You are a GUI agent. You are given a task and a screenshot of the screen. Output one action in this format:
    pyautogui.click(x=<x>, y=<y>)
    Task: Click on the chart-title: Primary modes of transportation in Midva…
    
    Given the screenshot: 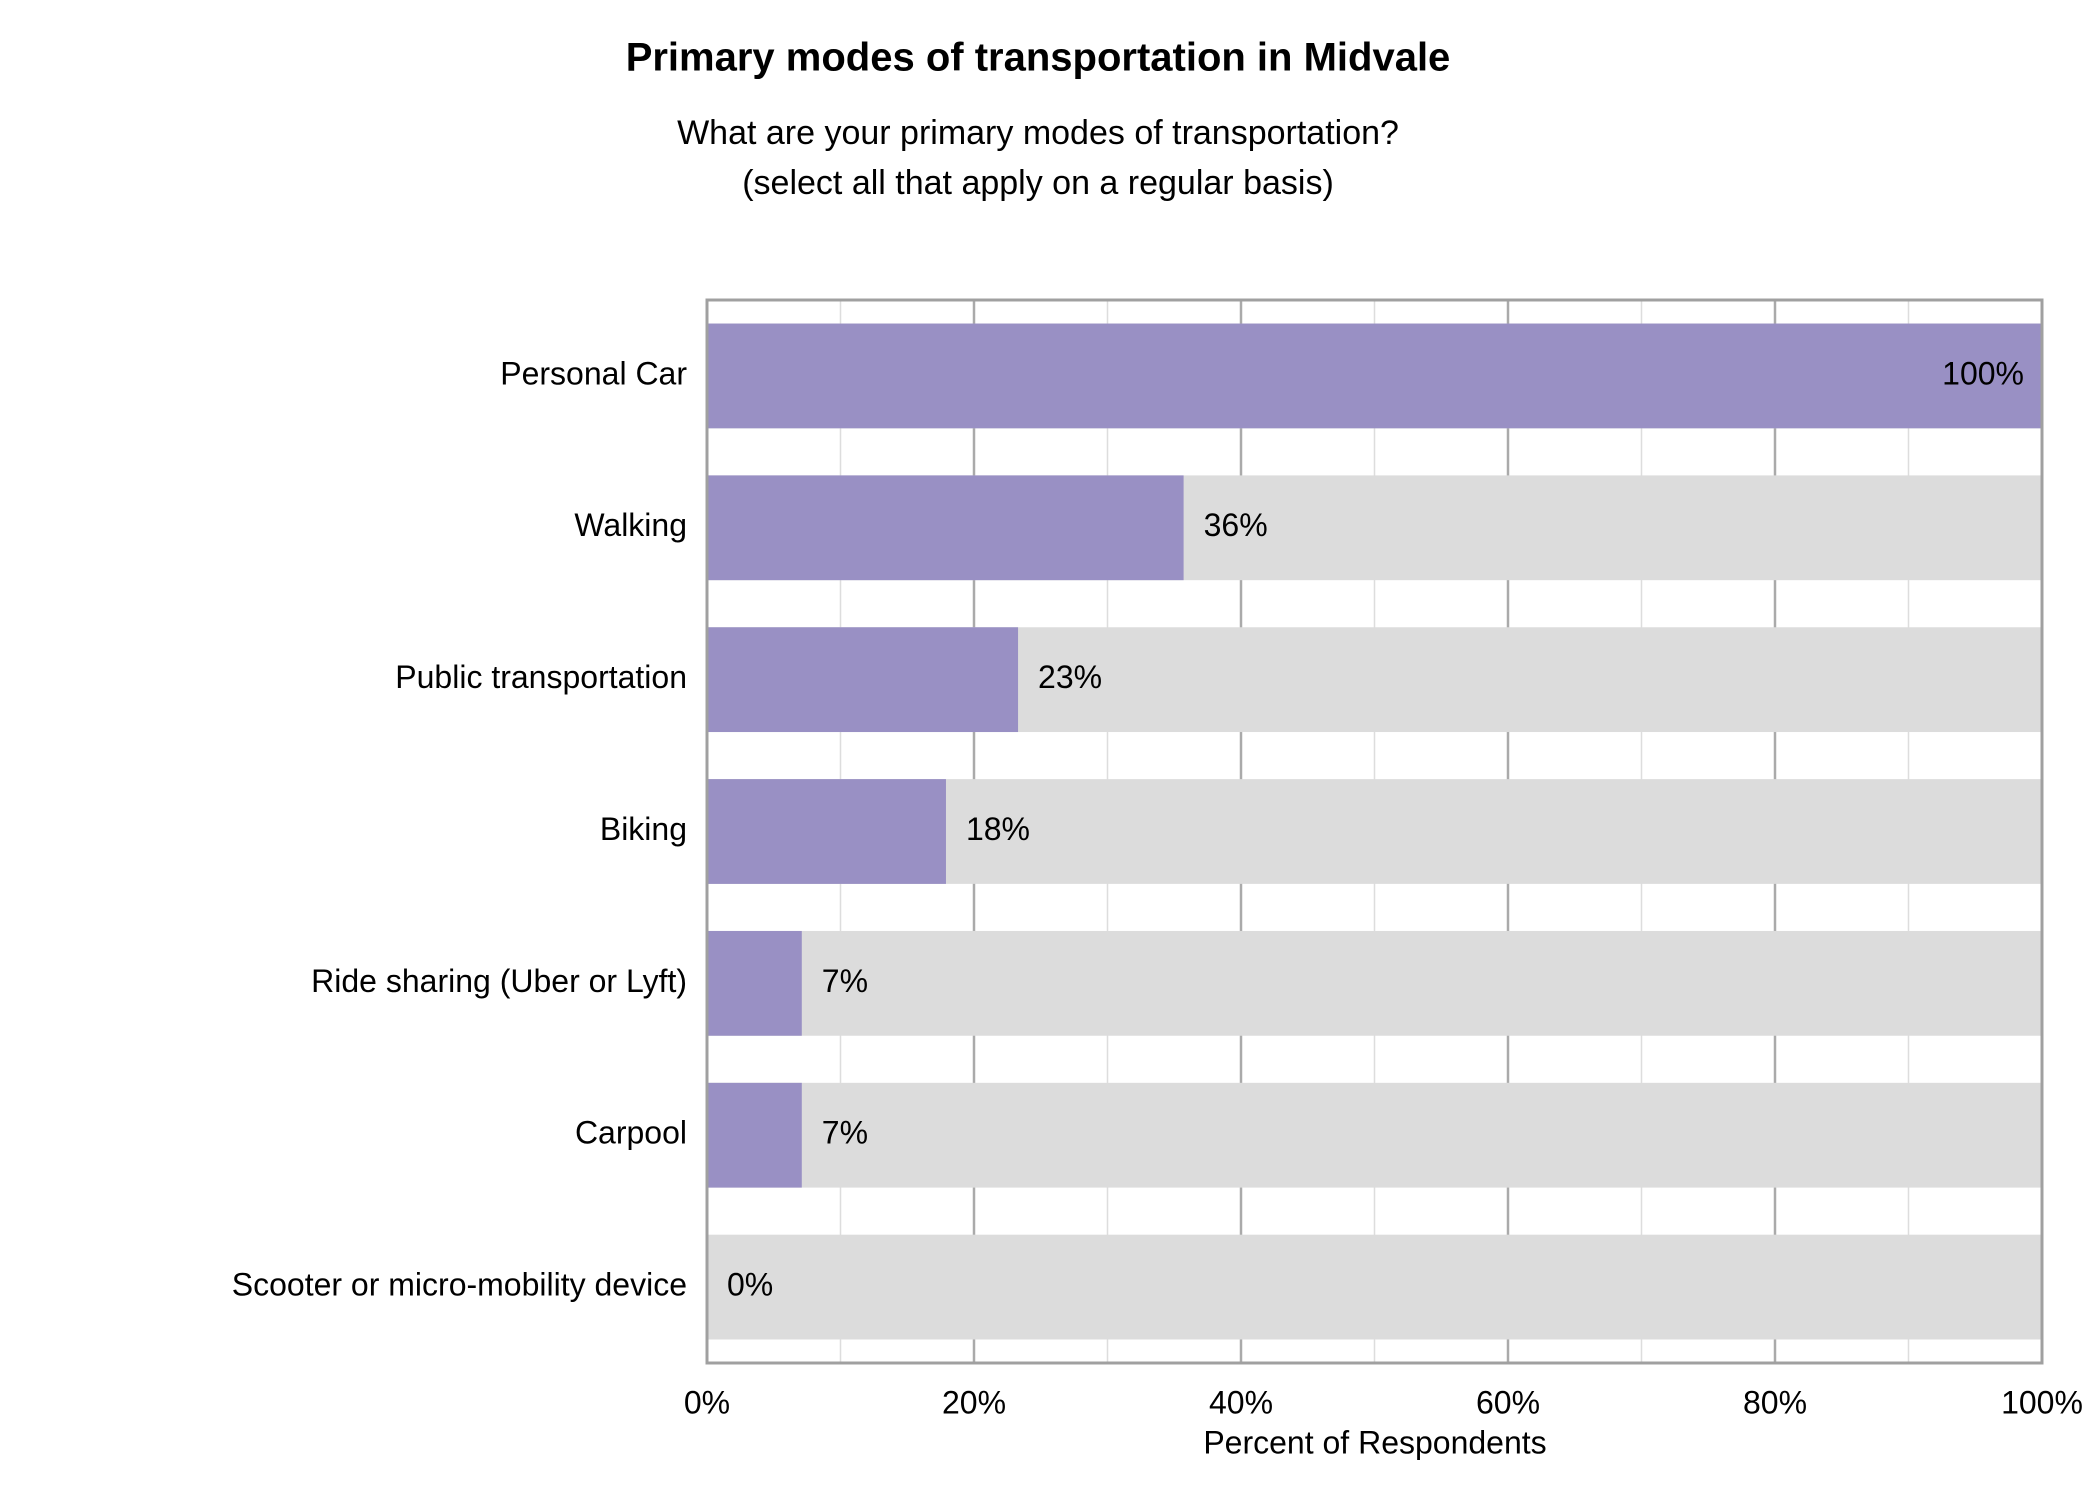 What is the action you would take?
    pyautogui.click(x=1038, y=58)
    